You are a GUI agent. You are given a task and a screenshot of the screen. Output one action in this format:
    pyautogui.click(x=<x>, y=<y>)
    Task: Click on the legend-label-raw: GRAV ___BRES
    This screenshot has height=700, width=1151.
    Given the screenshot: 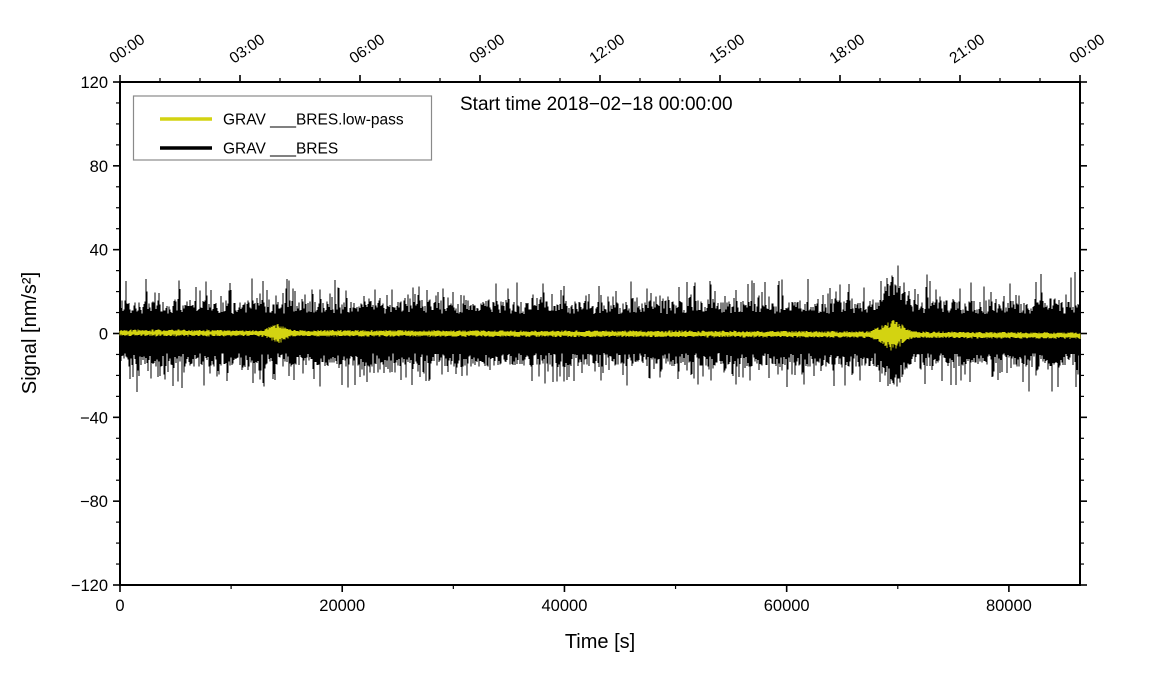 What is the action you would take?
    pyautogui.click(x=280, y=149)
    